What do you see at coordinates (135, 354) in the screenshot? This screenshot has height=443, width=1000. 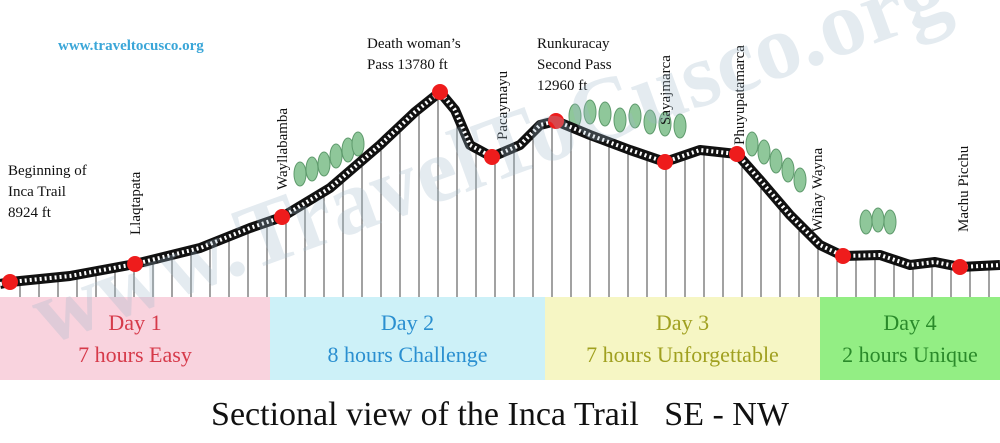 I see `day-desc: 7 hours Easy` at bounding box center [135, 354].